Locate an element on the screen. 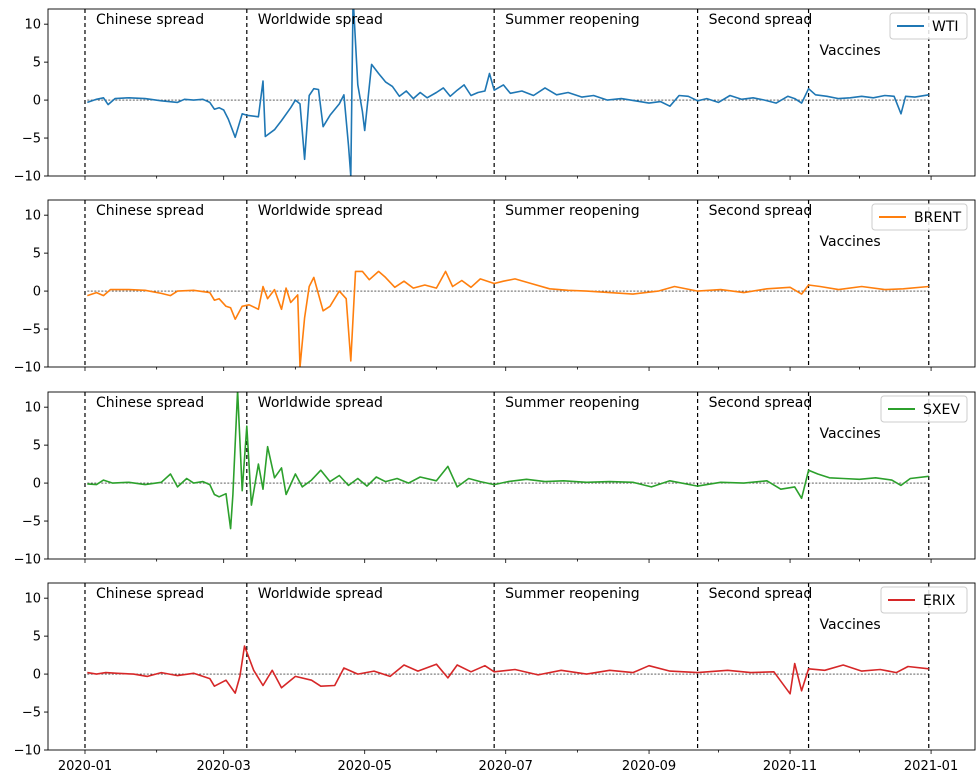  legend-label: SXEV is located at coordinates (941, 410).